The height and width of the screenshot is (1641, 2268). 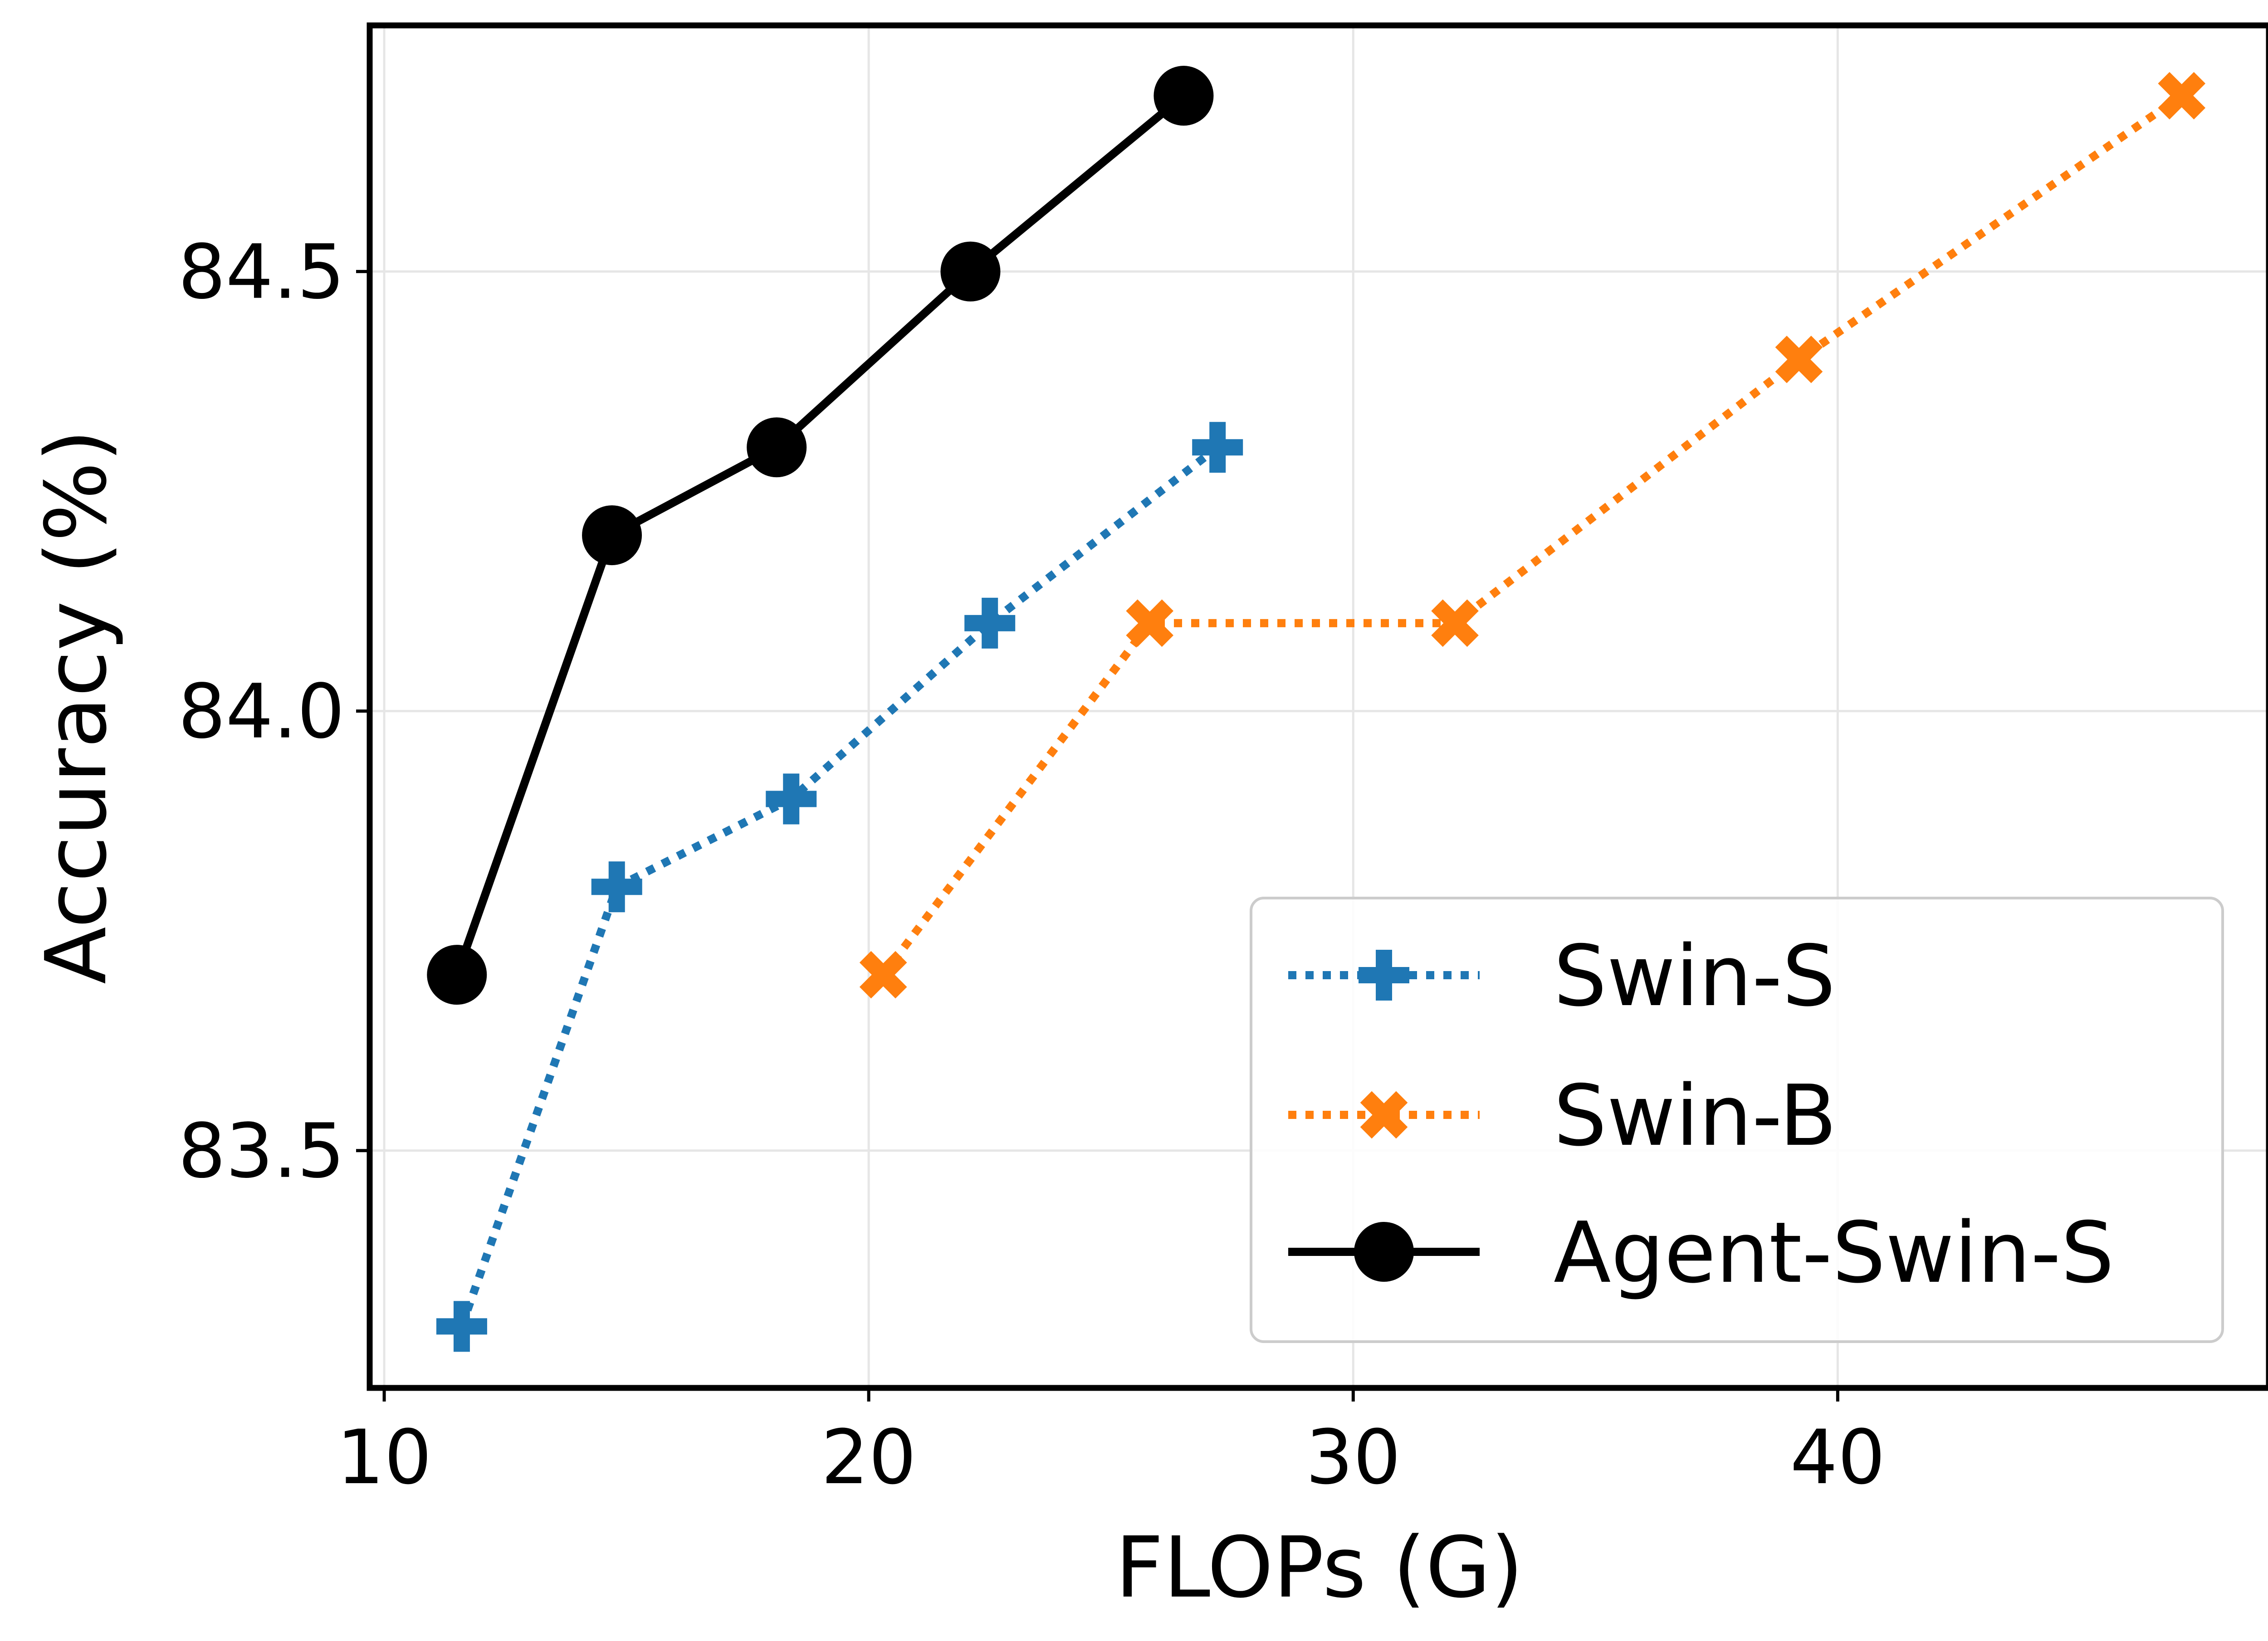 I want to click on legend-marker-agent-swin-s, so click(x=1384, y=1252).